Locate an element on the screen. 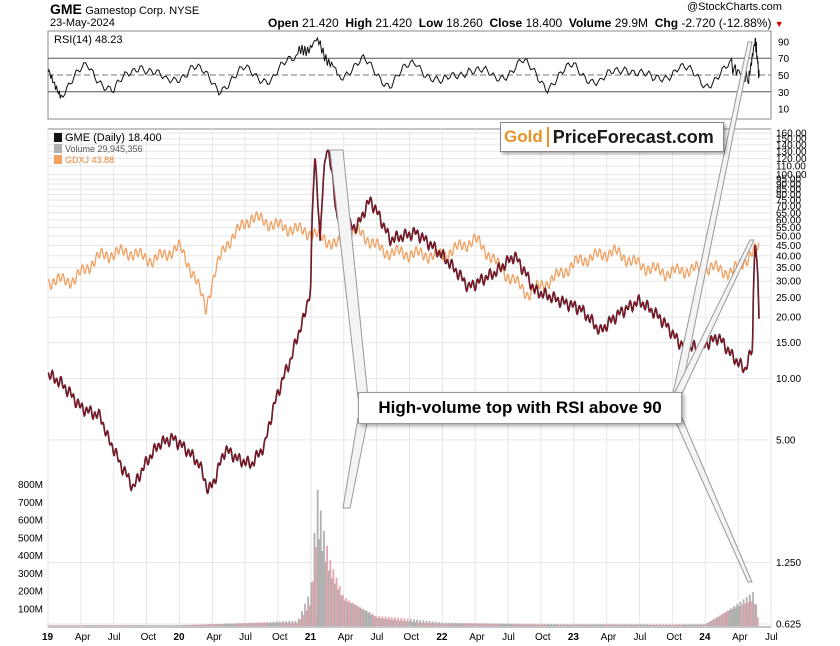  chart-title: GME Gamestop Corp. NYSE is located at coordinates (124, 9).